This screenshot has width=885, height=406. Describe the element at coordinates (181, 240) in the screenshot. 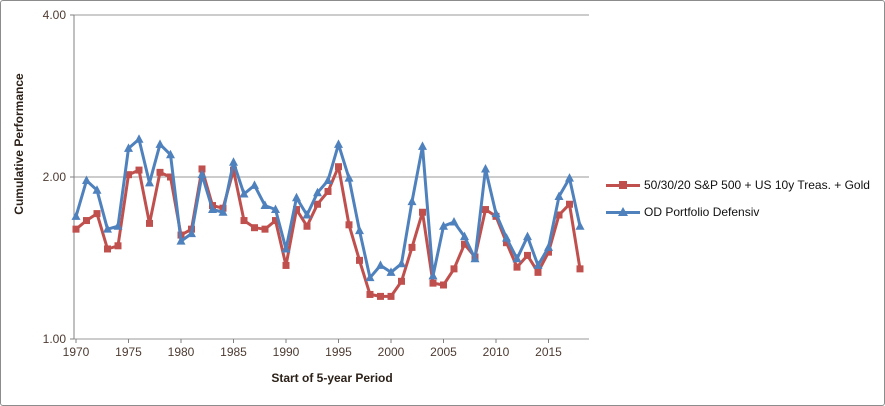

I see `series-2-point-1980` at that location.